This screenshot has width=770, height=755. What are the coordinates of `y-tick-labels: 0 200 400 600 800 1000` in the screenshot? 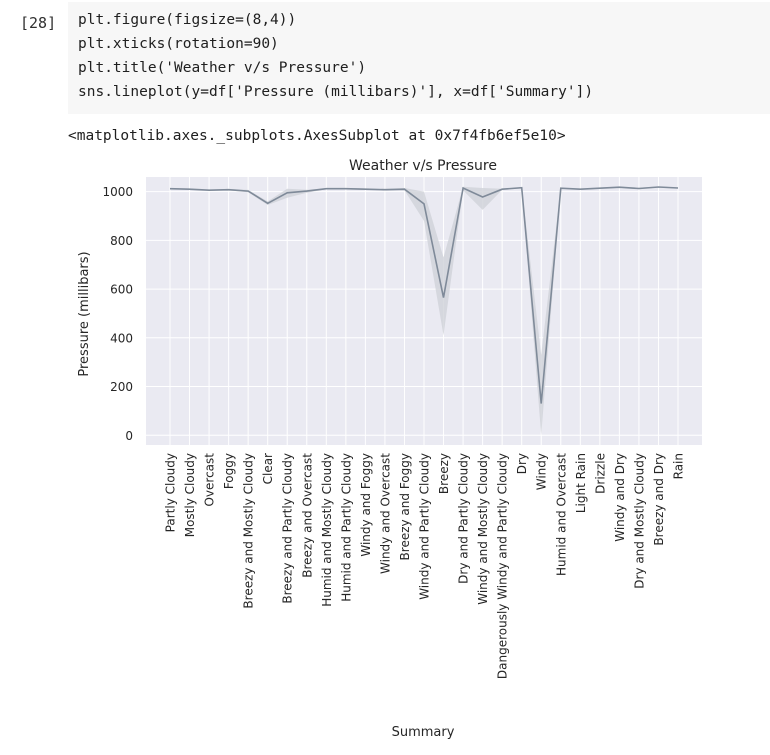 It's located at (117, 314).